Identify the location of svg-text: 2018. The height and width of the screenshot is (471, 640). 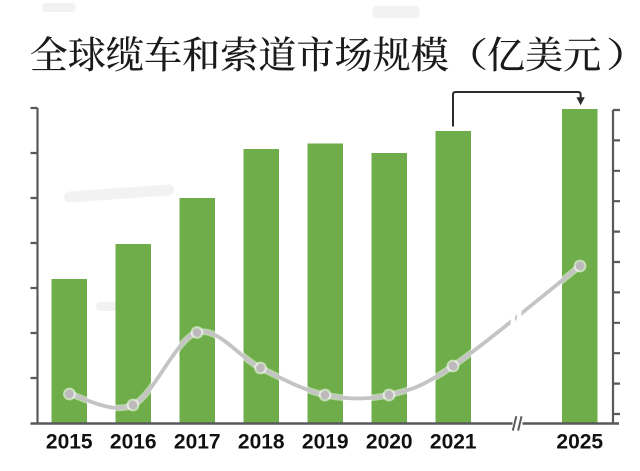
(261, 442).